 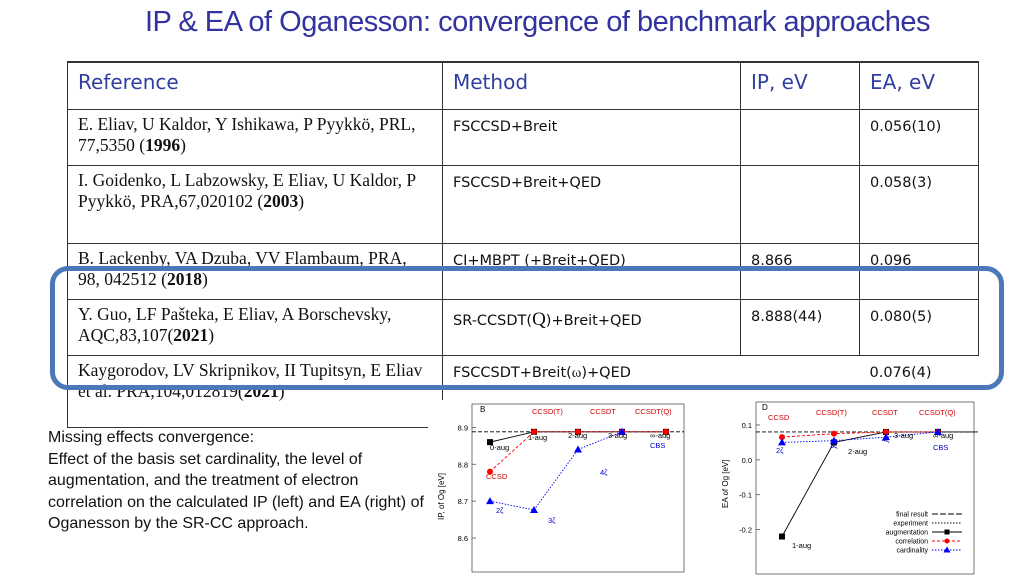 What do you see at coordinates (463, 538) in the screenshot?
I see `y-tick-label: 8.6` at bounding box center [463, 538].